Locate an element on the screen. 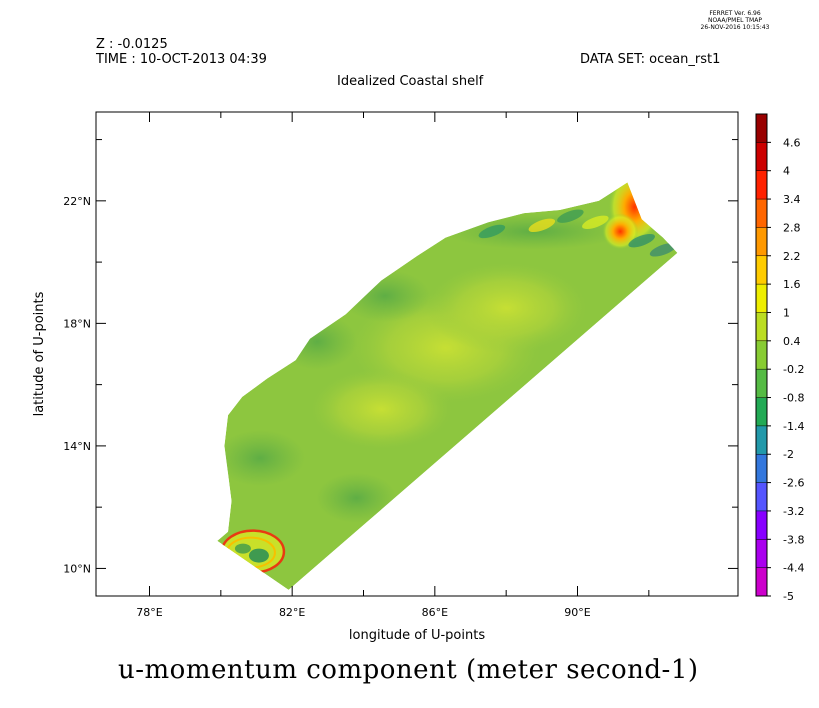  dataset-label: DATA SET: ocean_rst1 is located at coordinates (650, 59).